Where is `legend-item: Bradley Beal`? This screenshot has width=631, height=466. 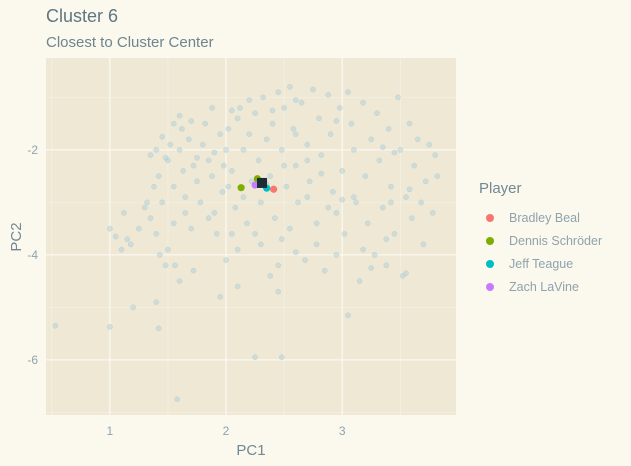
legend-item: Bradley Beal is located at coordinates (540, 217).